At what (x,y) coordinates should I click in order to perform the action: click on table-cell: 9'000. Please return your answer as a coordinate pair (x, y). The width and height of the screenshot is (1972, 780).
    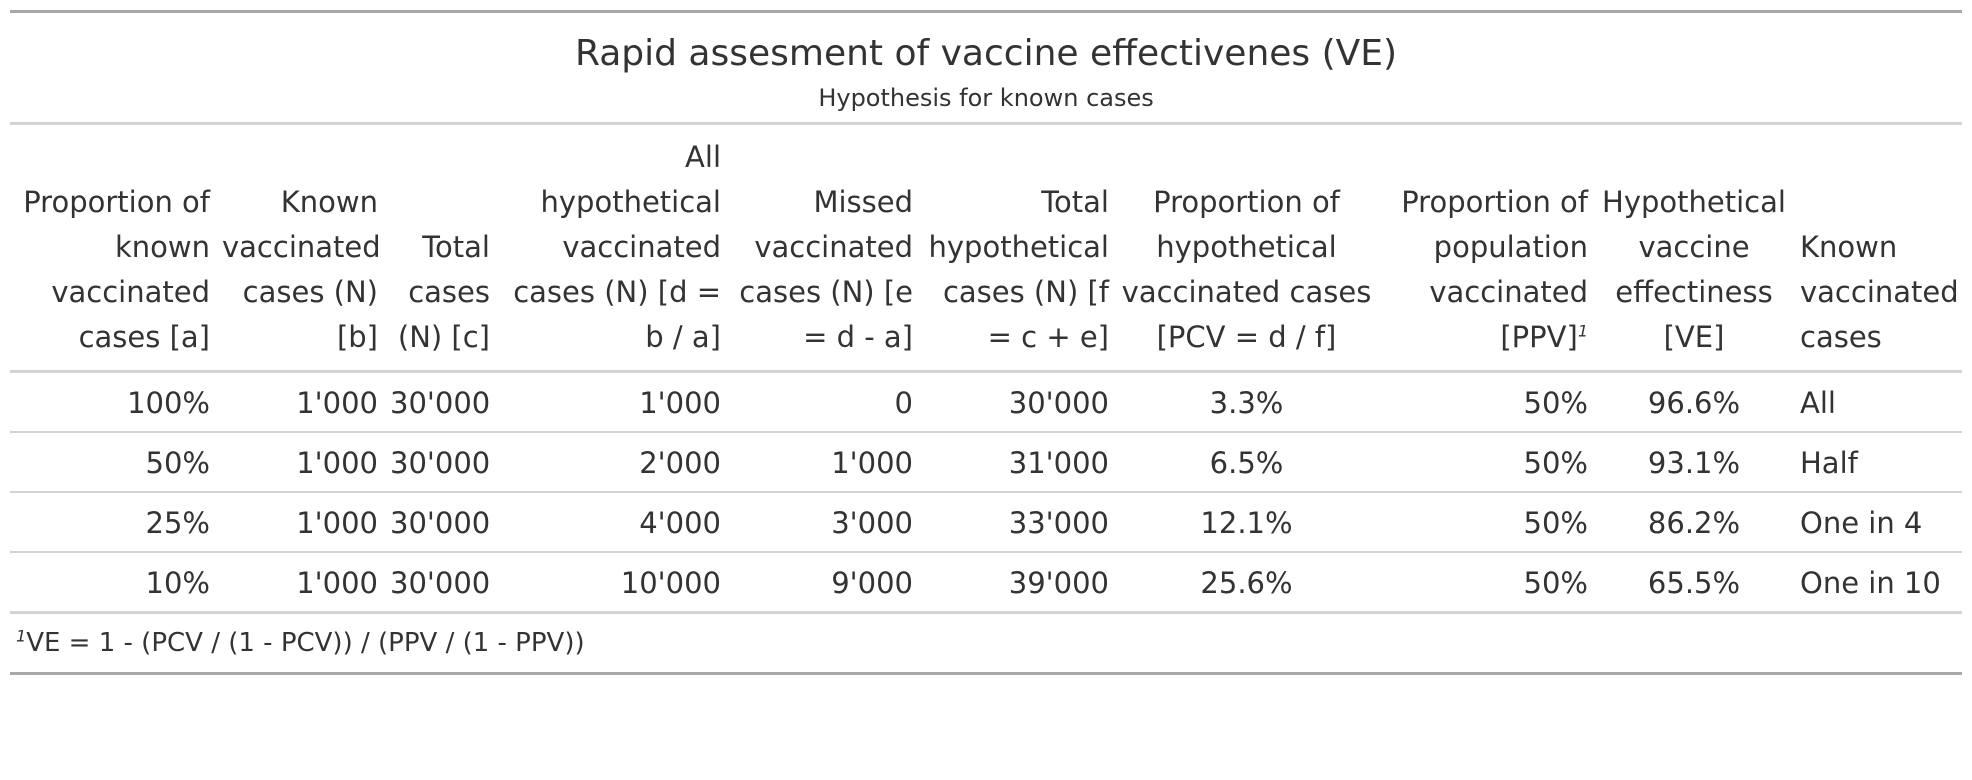
    Looking at the image, I should click on (823, 583).